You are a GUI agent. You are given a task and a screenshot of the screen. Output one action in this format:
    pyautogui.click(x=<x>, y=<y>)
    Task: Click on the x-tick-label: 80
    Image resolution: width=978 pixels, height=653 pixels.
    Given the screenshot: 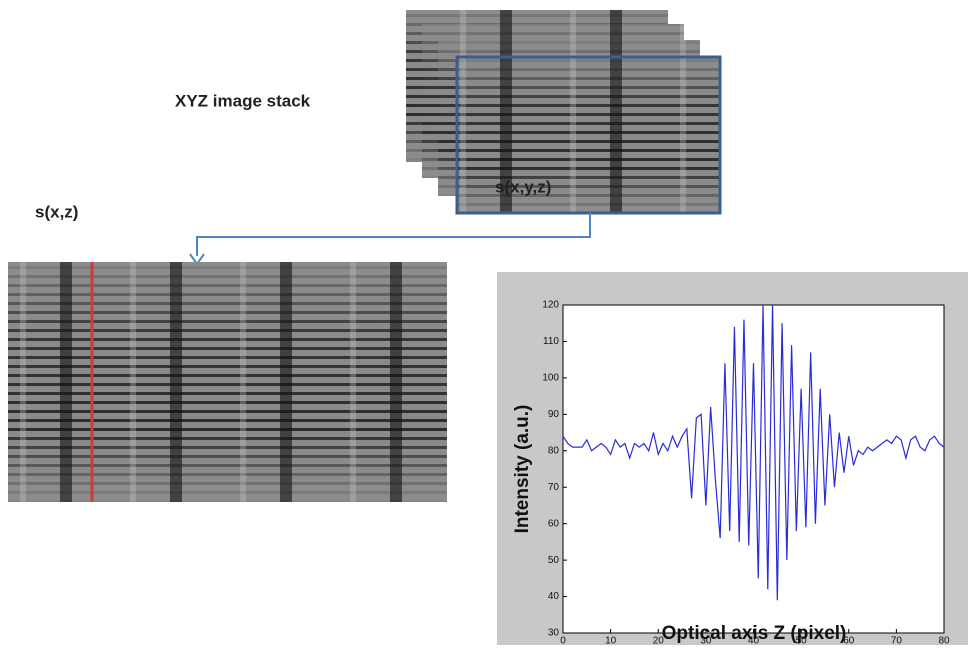 What is the action you would take?
    pyautogui.click(x=944, y=641)
    